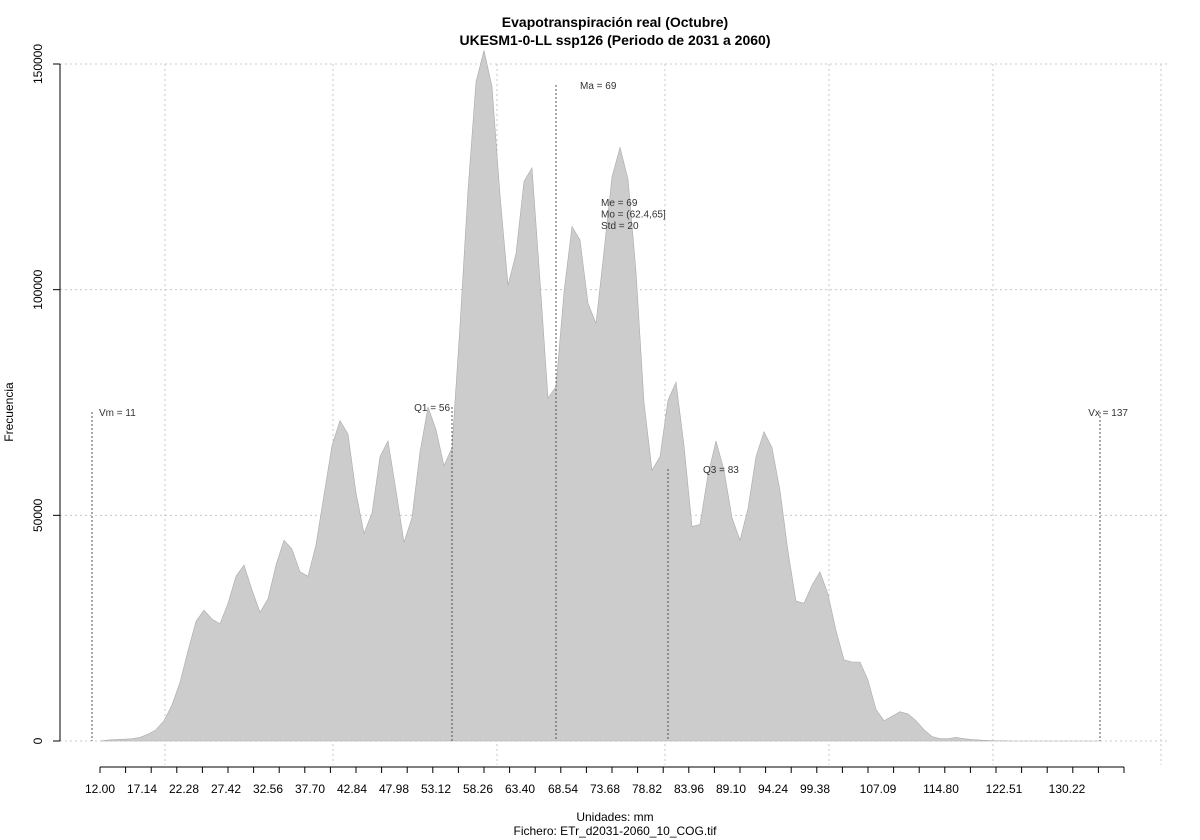  Describe the element at coordinates (598, 86) in the screenshot. I see `ma-label: Ma = 69` at that location.